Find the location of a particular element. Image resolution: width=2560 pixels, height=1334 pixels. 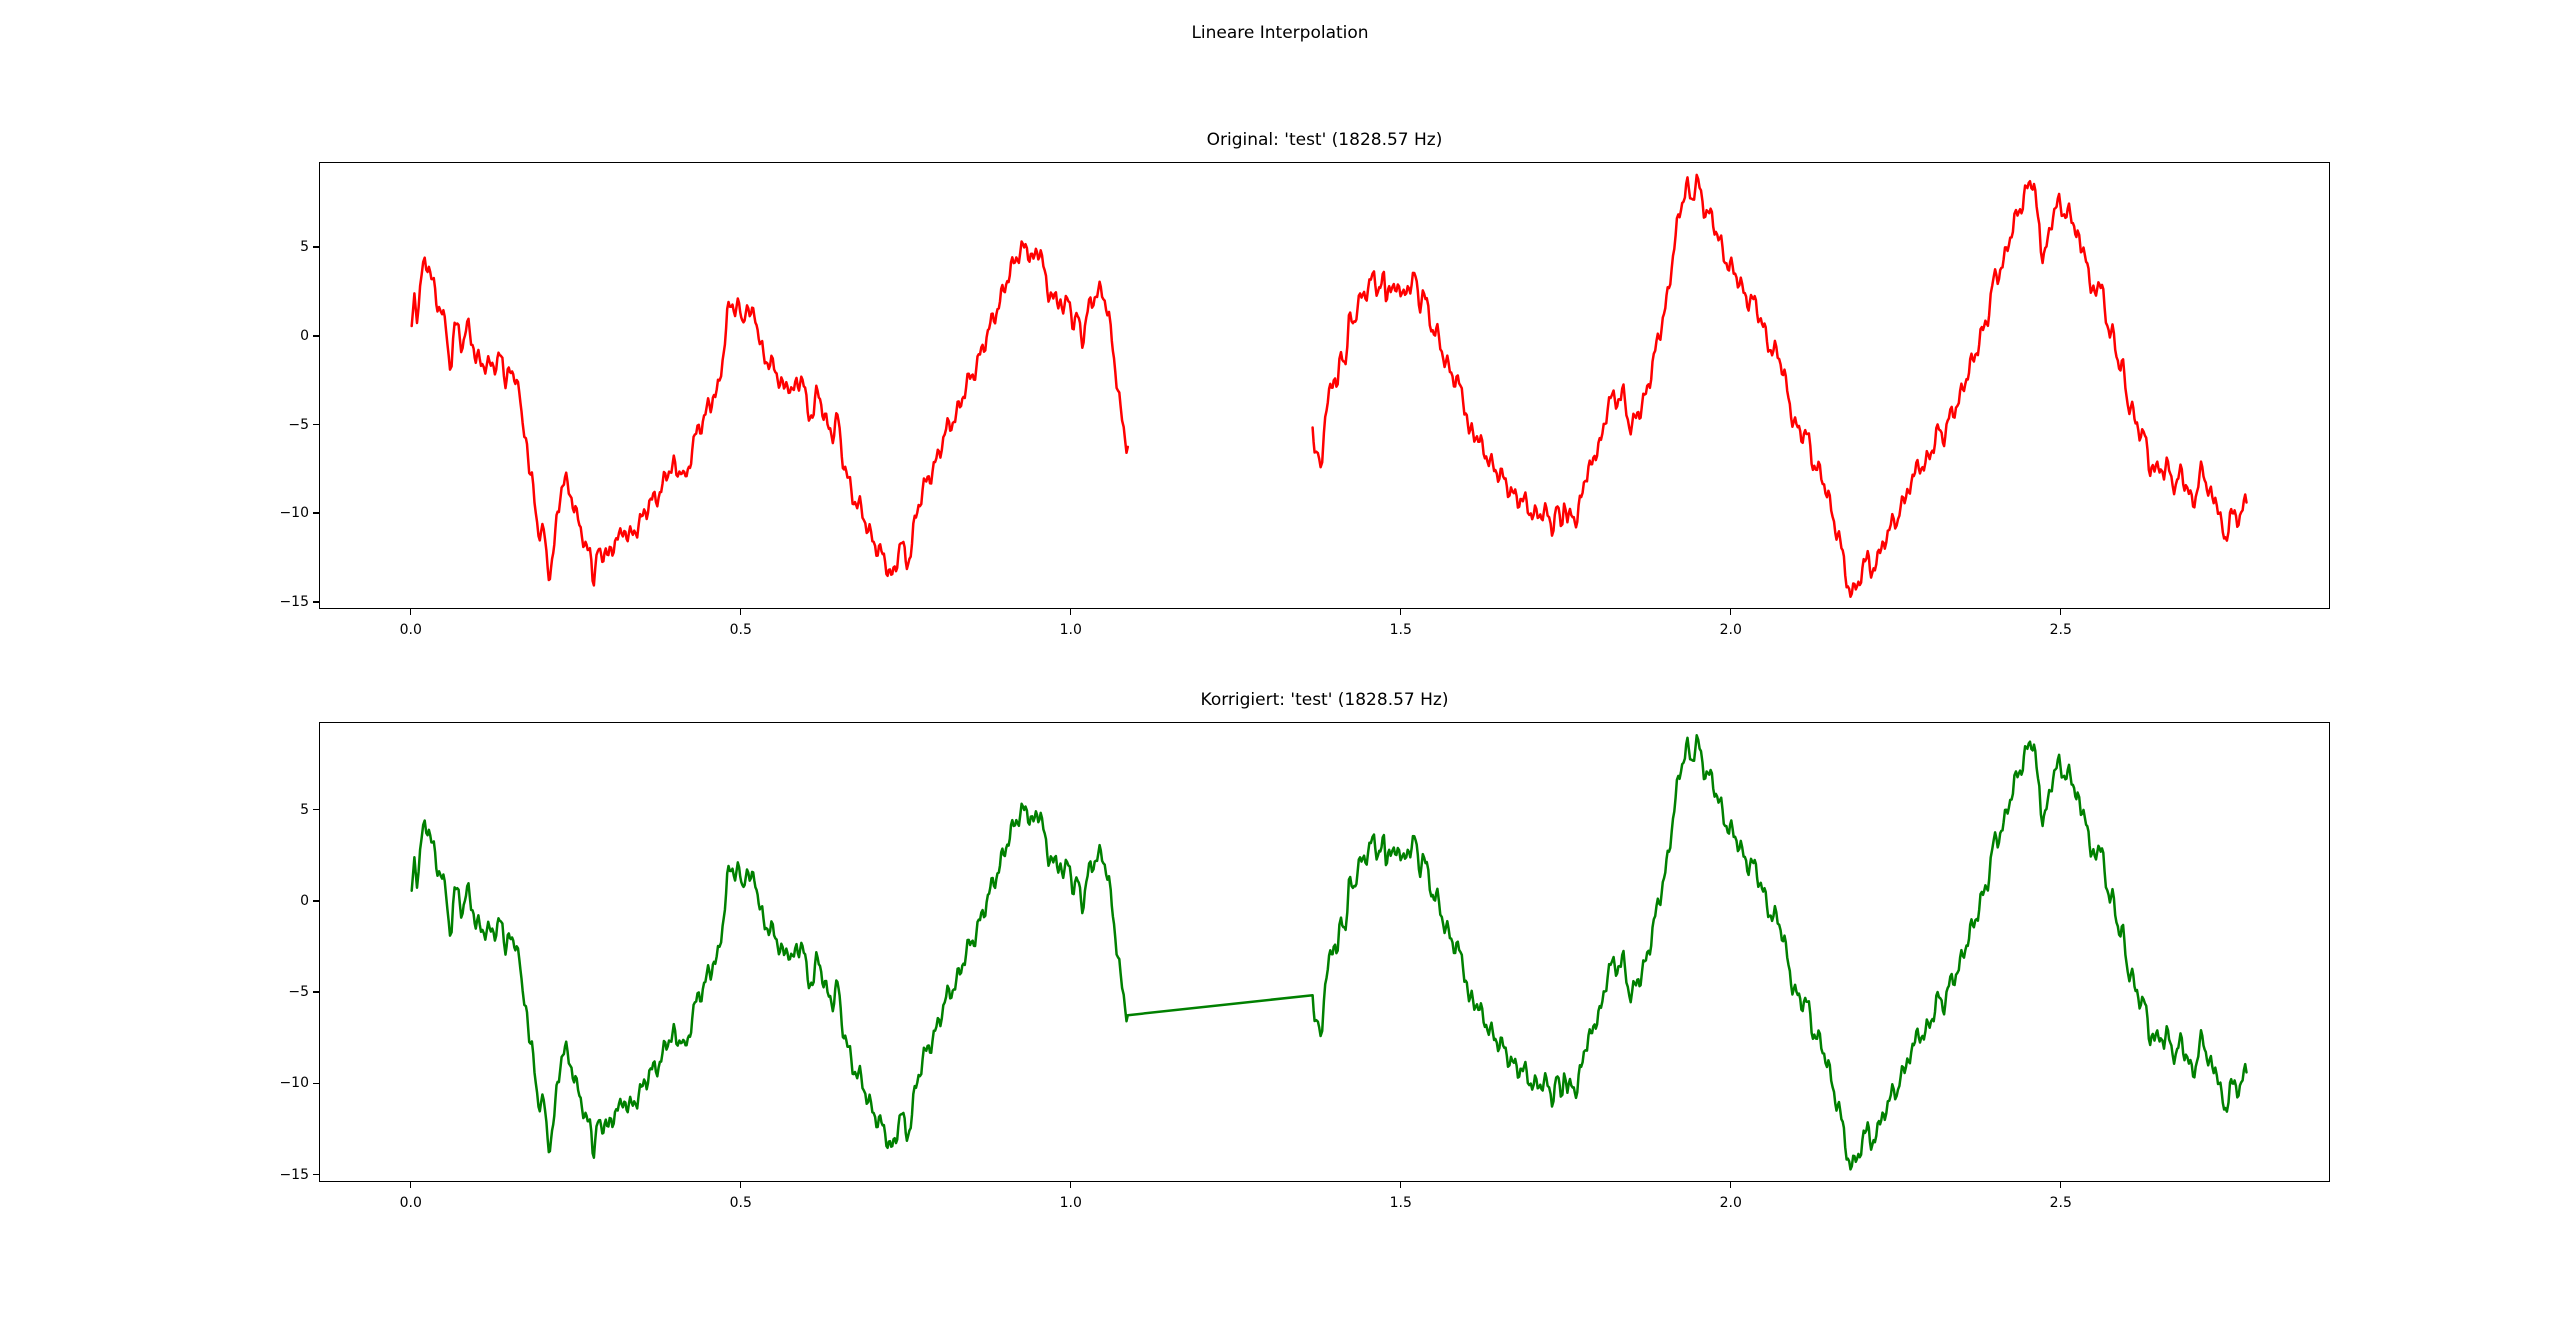

figure-suptitle: Lineare Interpolation is located at coordinates (1280, 33).